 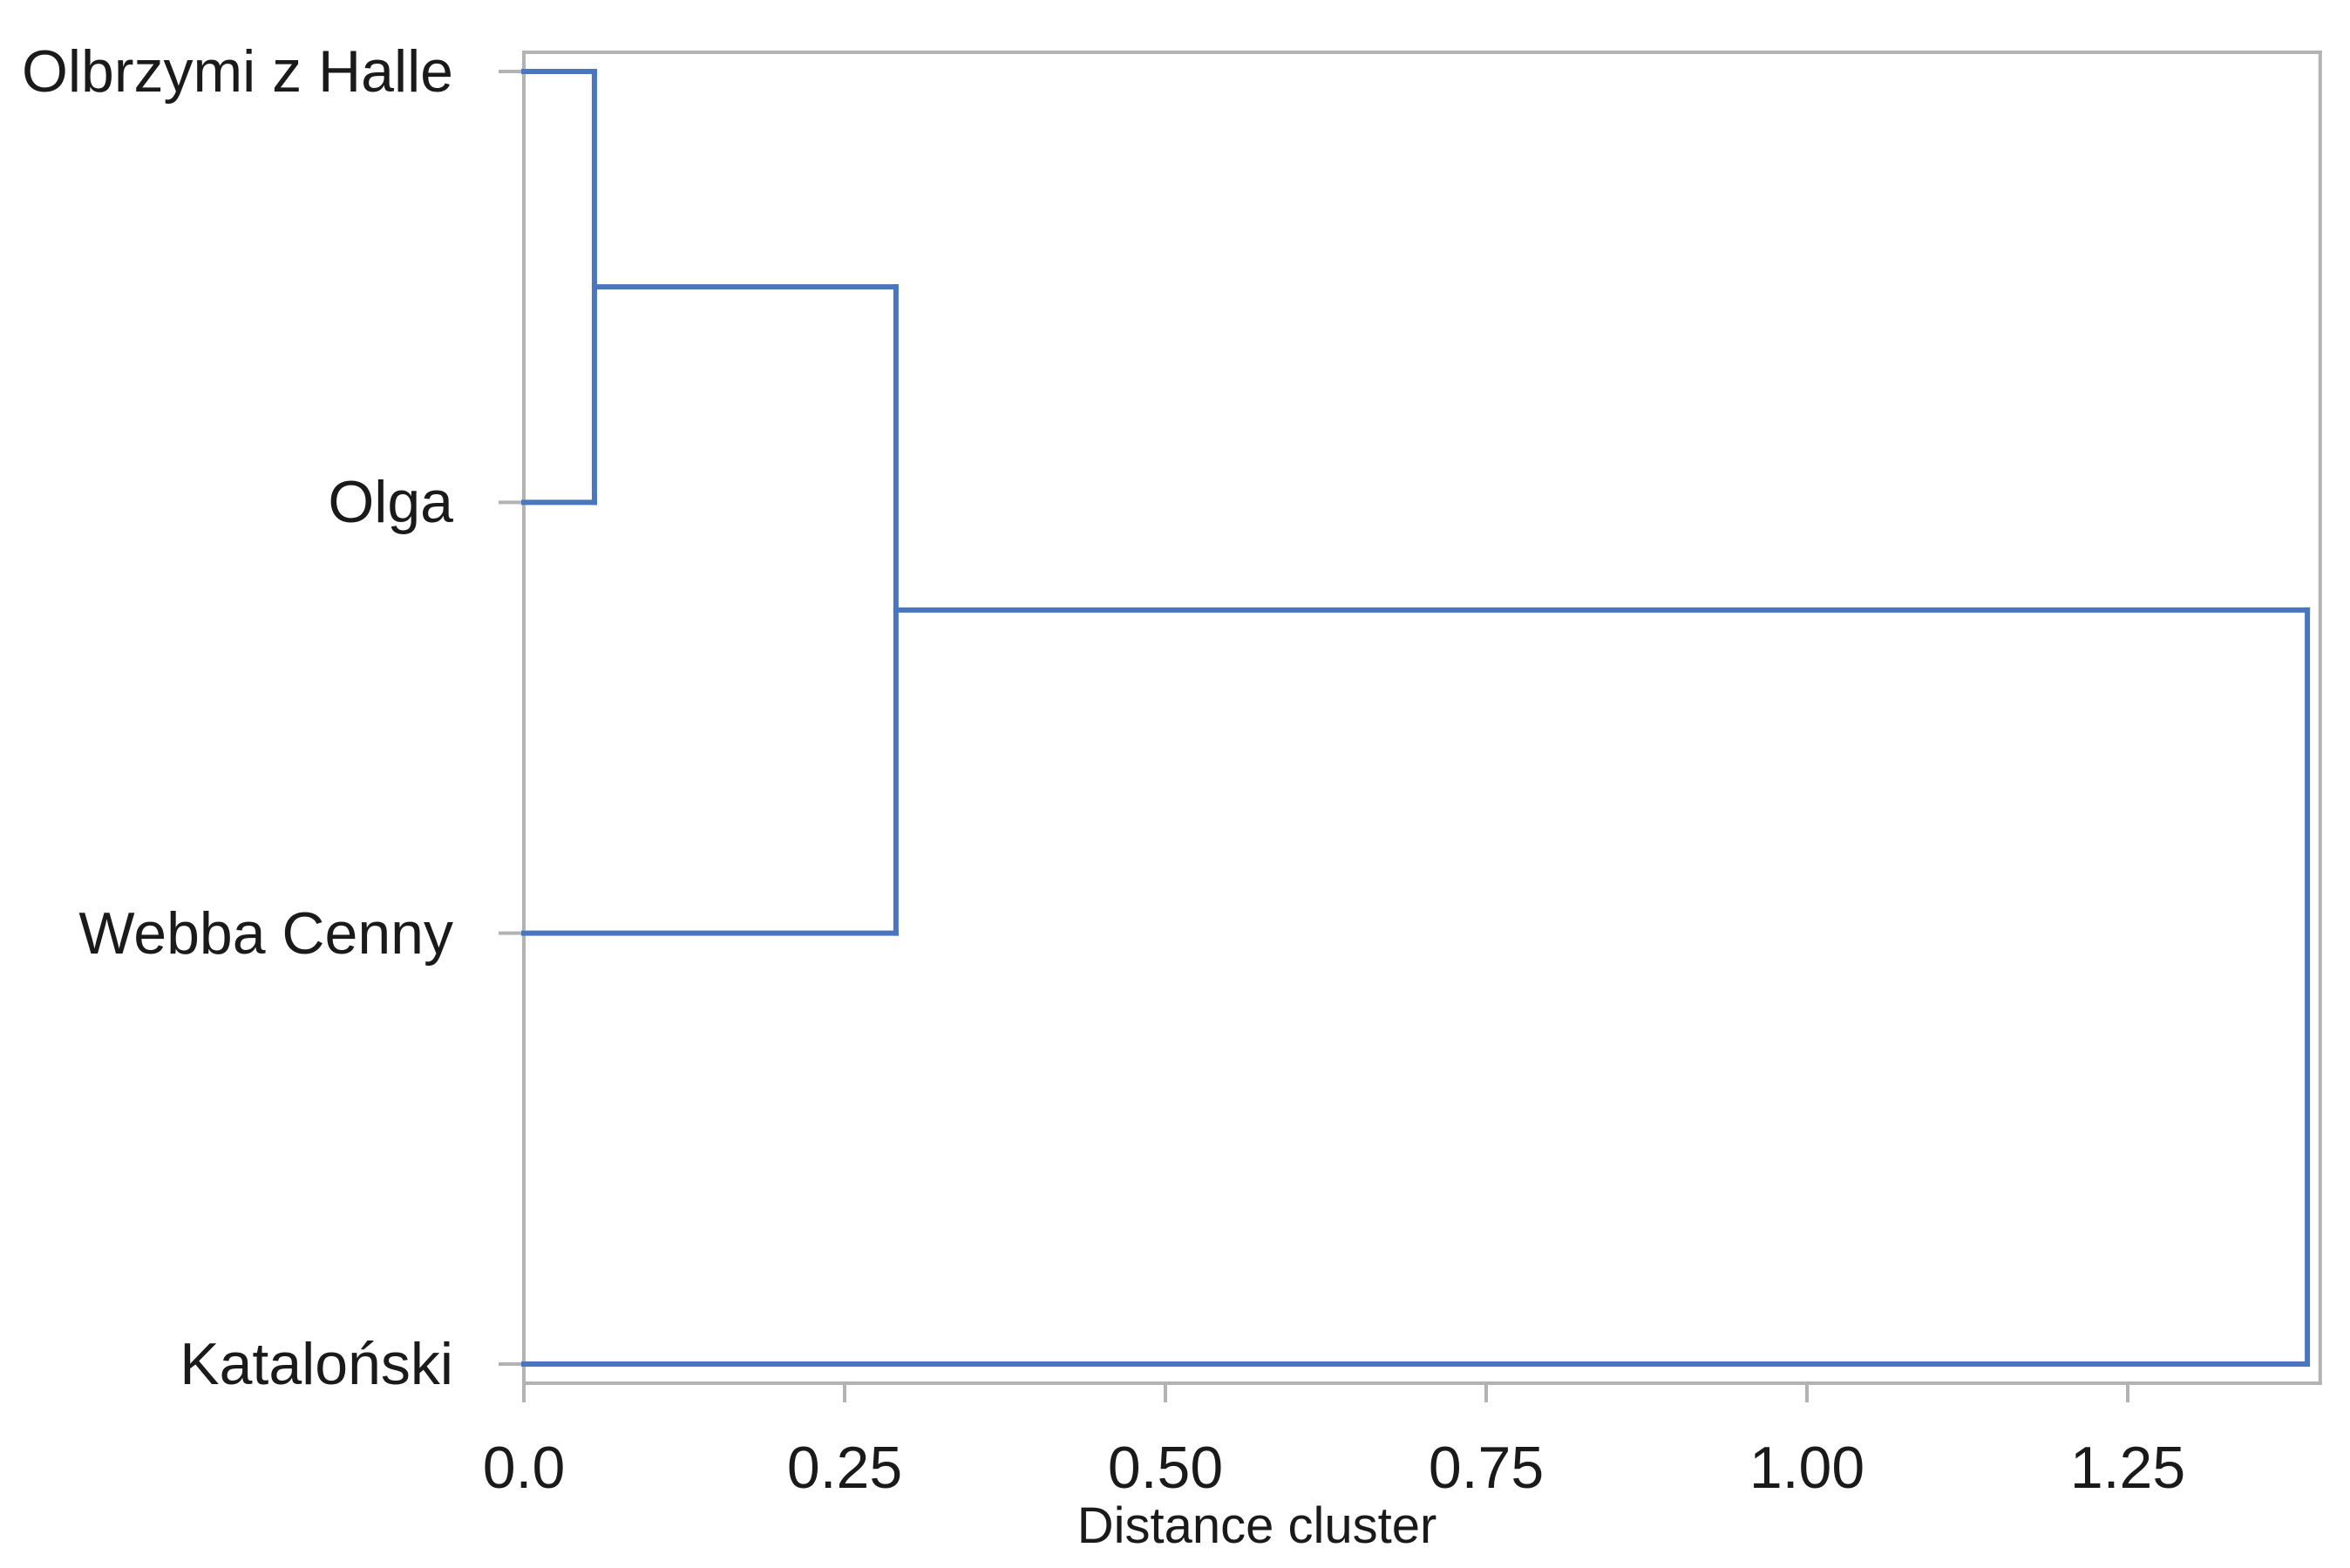 What do you see at coordinates (1807, 1468) in the screenshot?
I see `x-tick-label-4: 1.00` at bounding box center [1807, 1468].